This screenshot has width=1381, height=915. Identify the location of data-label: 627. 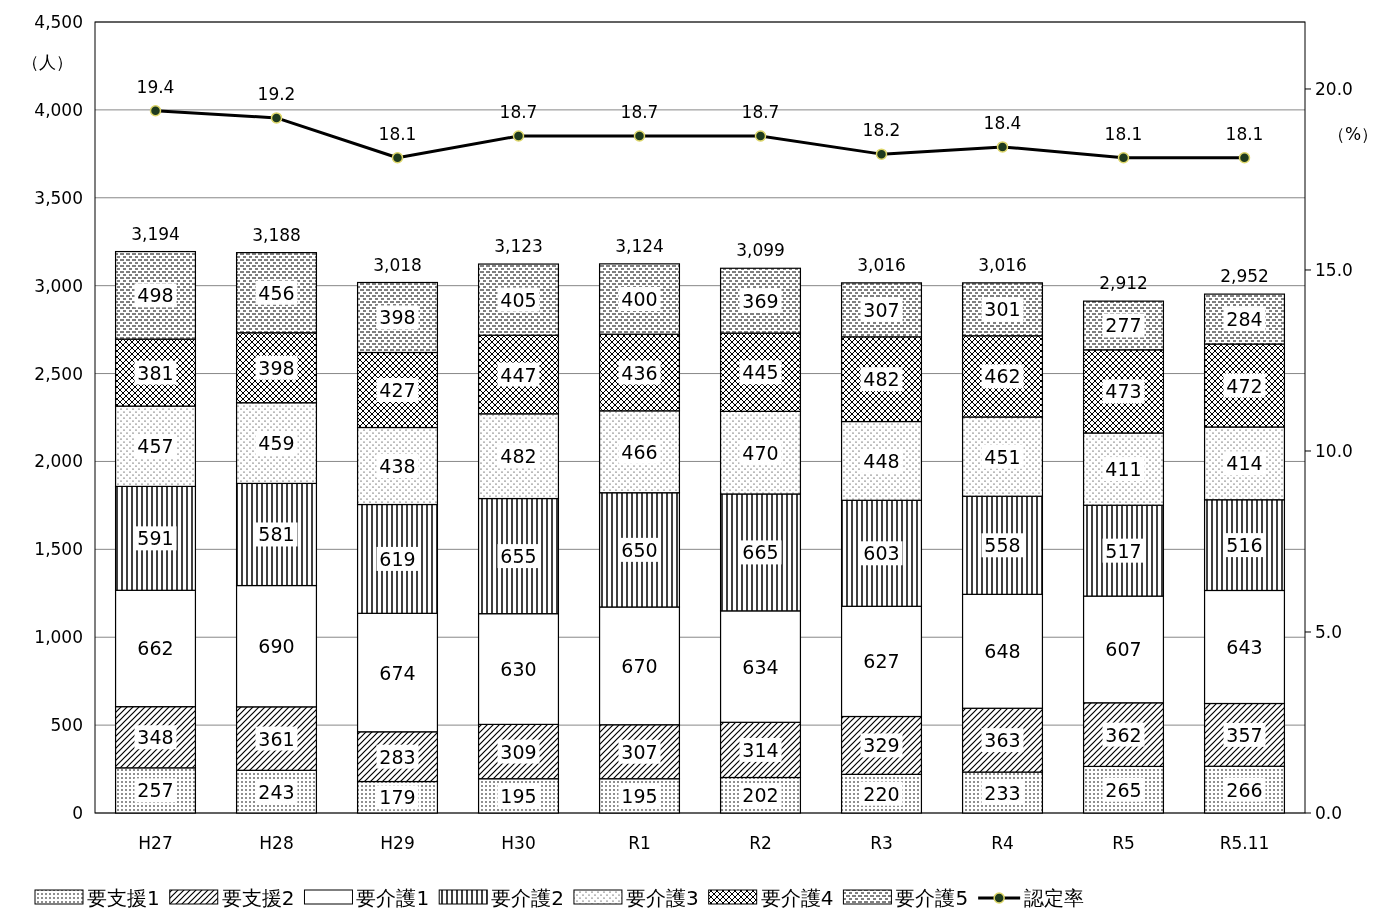
(881, 661).